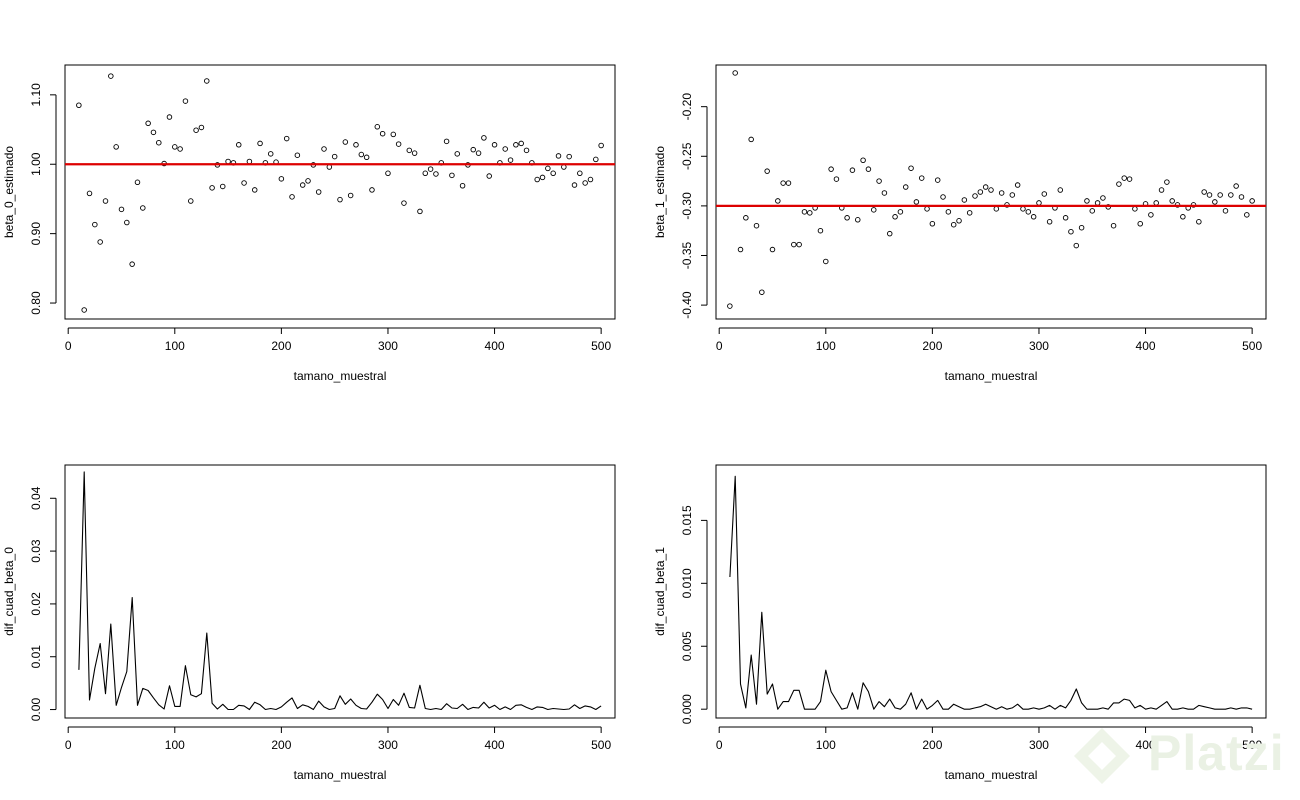 This screenshot has width=1300, height=800. What do you see at coordinates (36, 498) in the screenshot?
I see `y-tick-label: 0.04` at bounding box center [36, 498].